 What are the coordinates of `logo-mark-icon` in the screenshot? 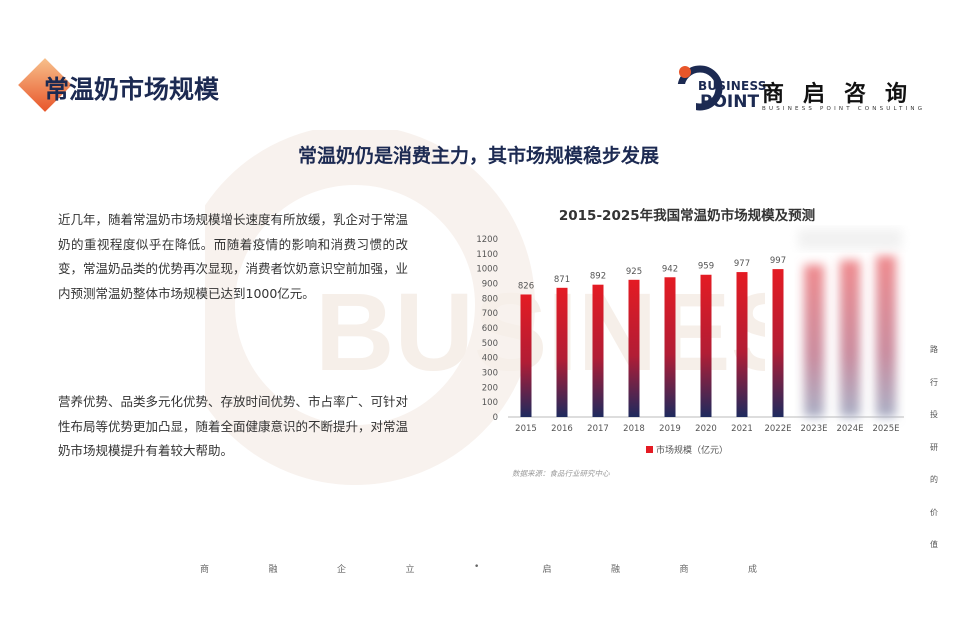 It's located at (699, 89).